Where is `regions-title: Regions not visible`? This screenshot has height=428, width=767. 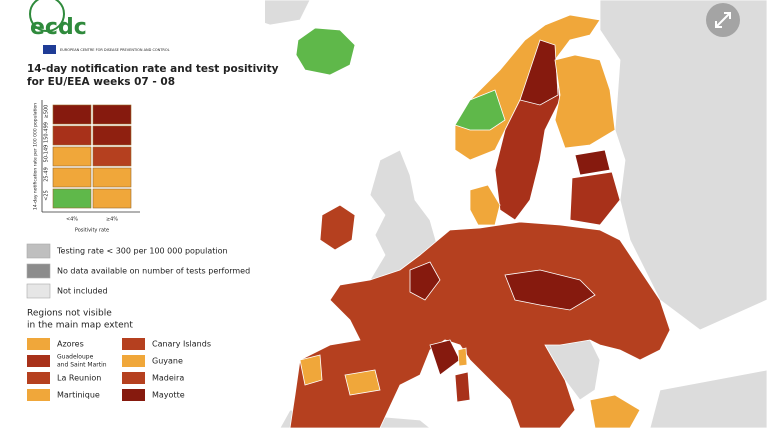
regions-title: Regions not visible is located at coordinates (69, 314).